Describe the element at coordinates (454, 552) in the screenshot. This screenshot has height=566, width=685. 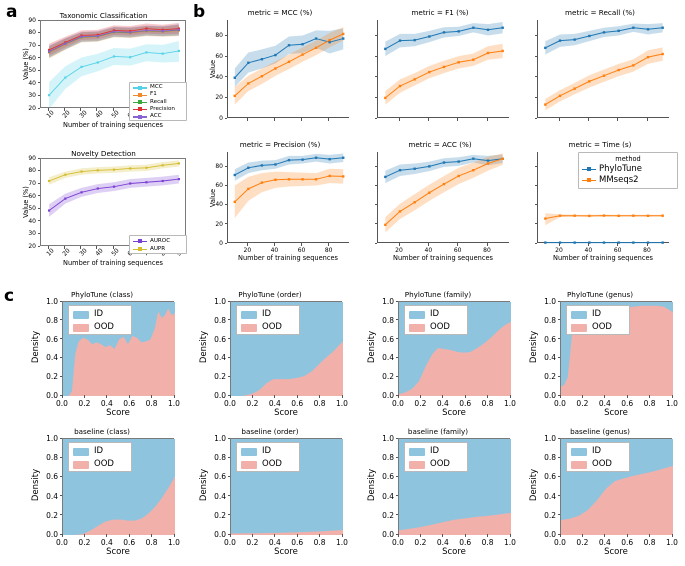
I see `x-axis-label: Score` at that location.